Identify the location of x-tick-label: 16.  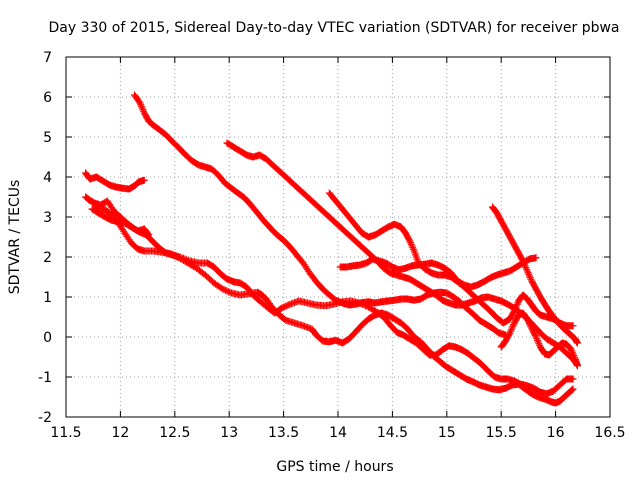
(556, 433).